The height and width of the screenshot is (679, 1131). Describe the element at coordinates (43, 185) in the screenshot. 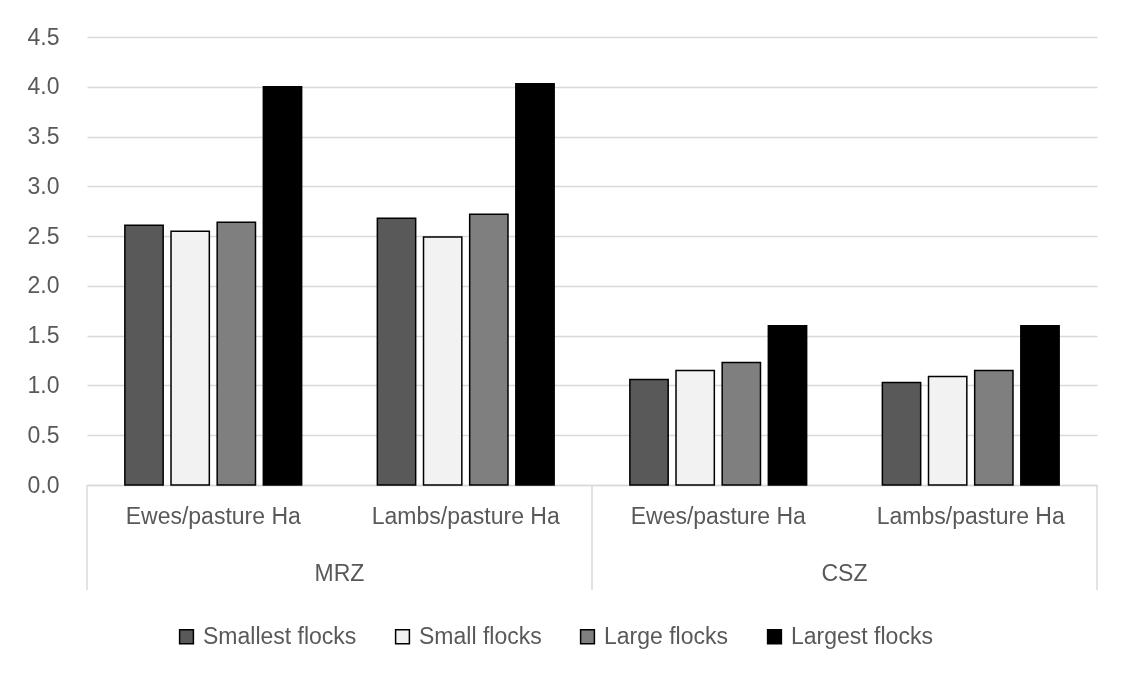

I see `y-tick-label: 3.0` at that location.